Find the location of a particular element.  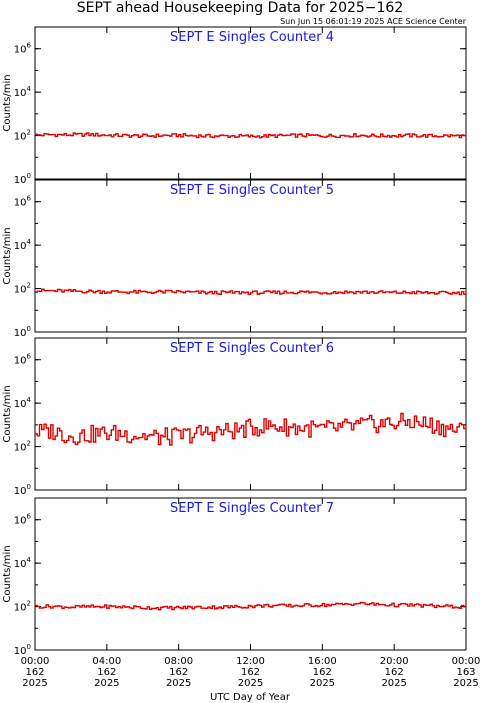

panel-title: SEPT E Singles Counter 7 is located at coordinates (252, 508).